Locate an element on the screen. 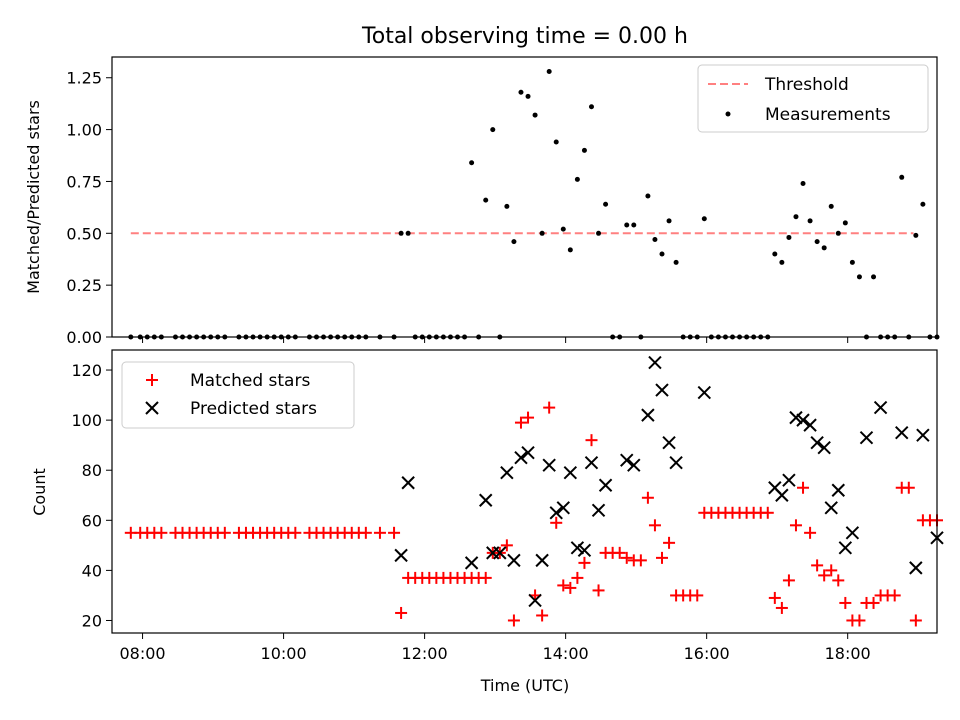 Image resolution: width=960 pixels, height=720 pixels. legend-matched-label: Matched stars is located at coordinates (250, 381).